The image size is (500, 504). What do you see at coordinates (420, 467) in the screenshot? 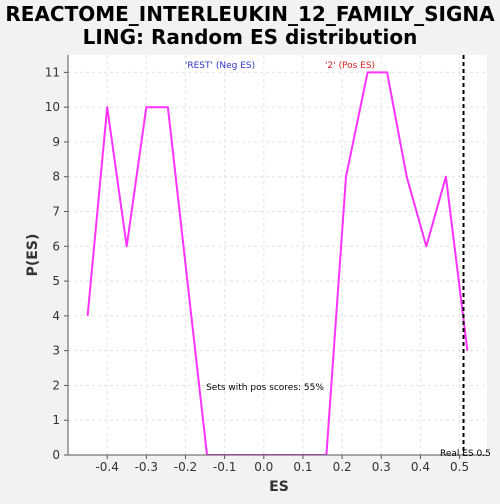
I see `x-tick-label: 0.4` at bounding box center [420, 467].